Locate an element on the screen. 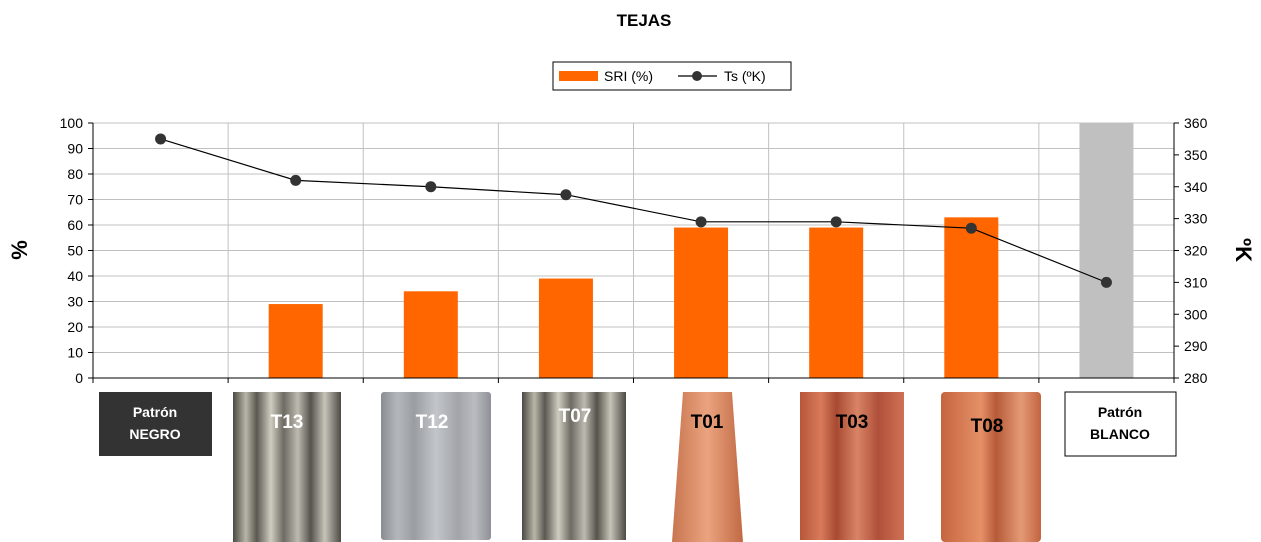 The image size is (1261, 542). tile-t12: T12 is located at coordinates (436, 466).